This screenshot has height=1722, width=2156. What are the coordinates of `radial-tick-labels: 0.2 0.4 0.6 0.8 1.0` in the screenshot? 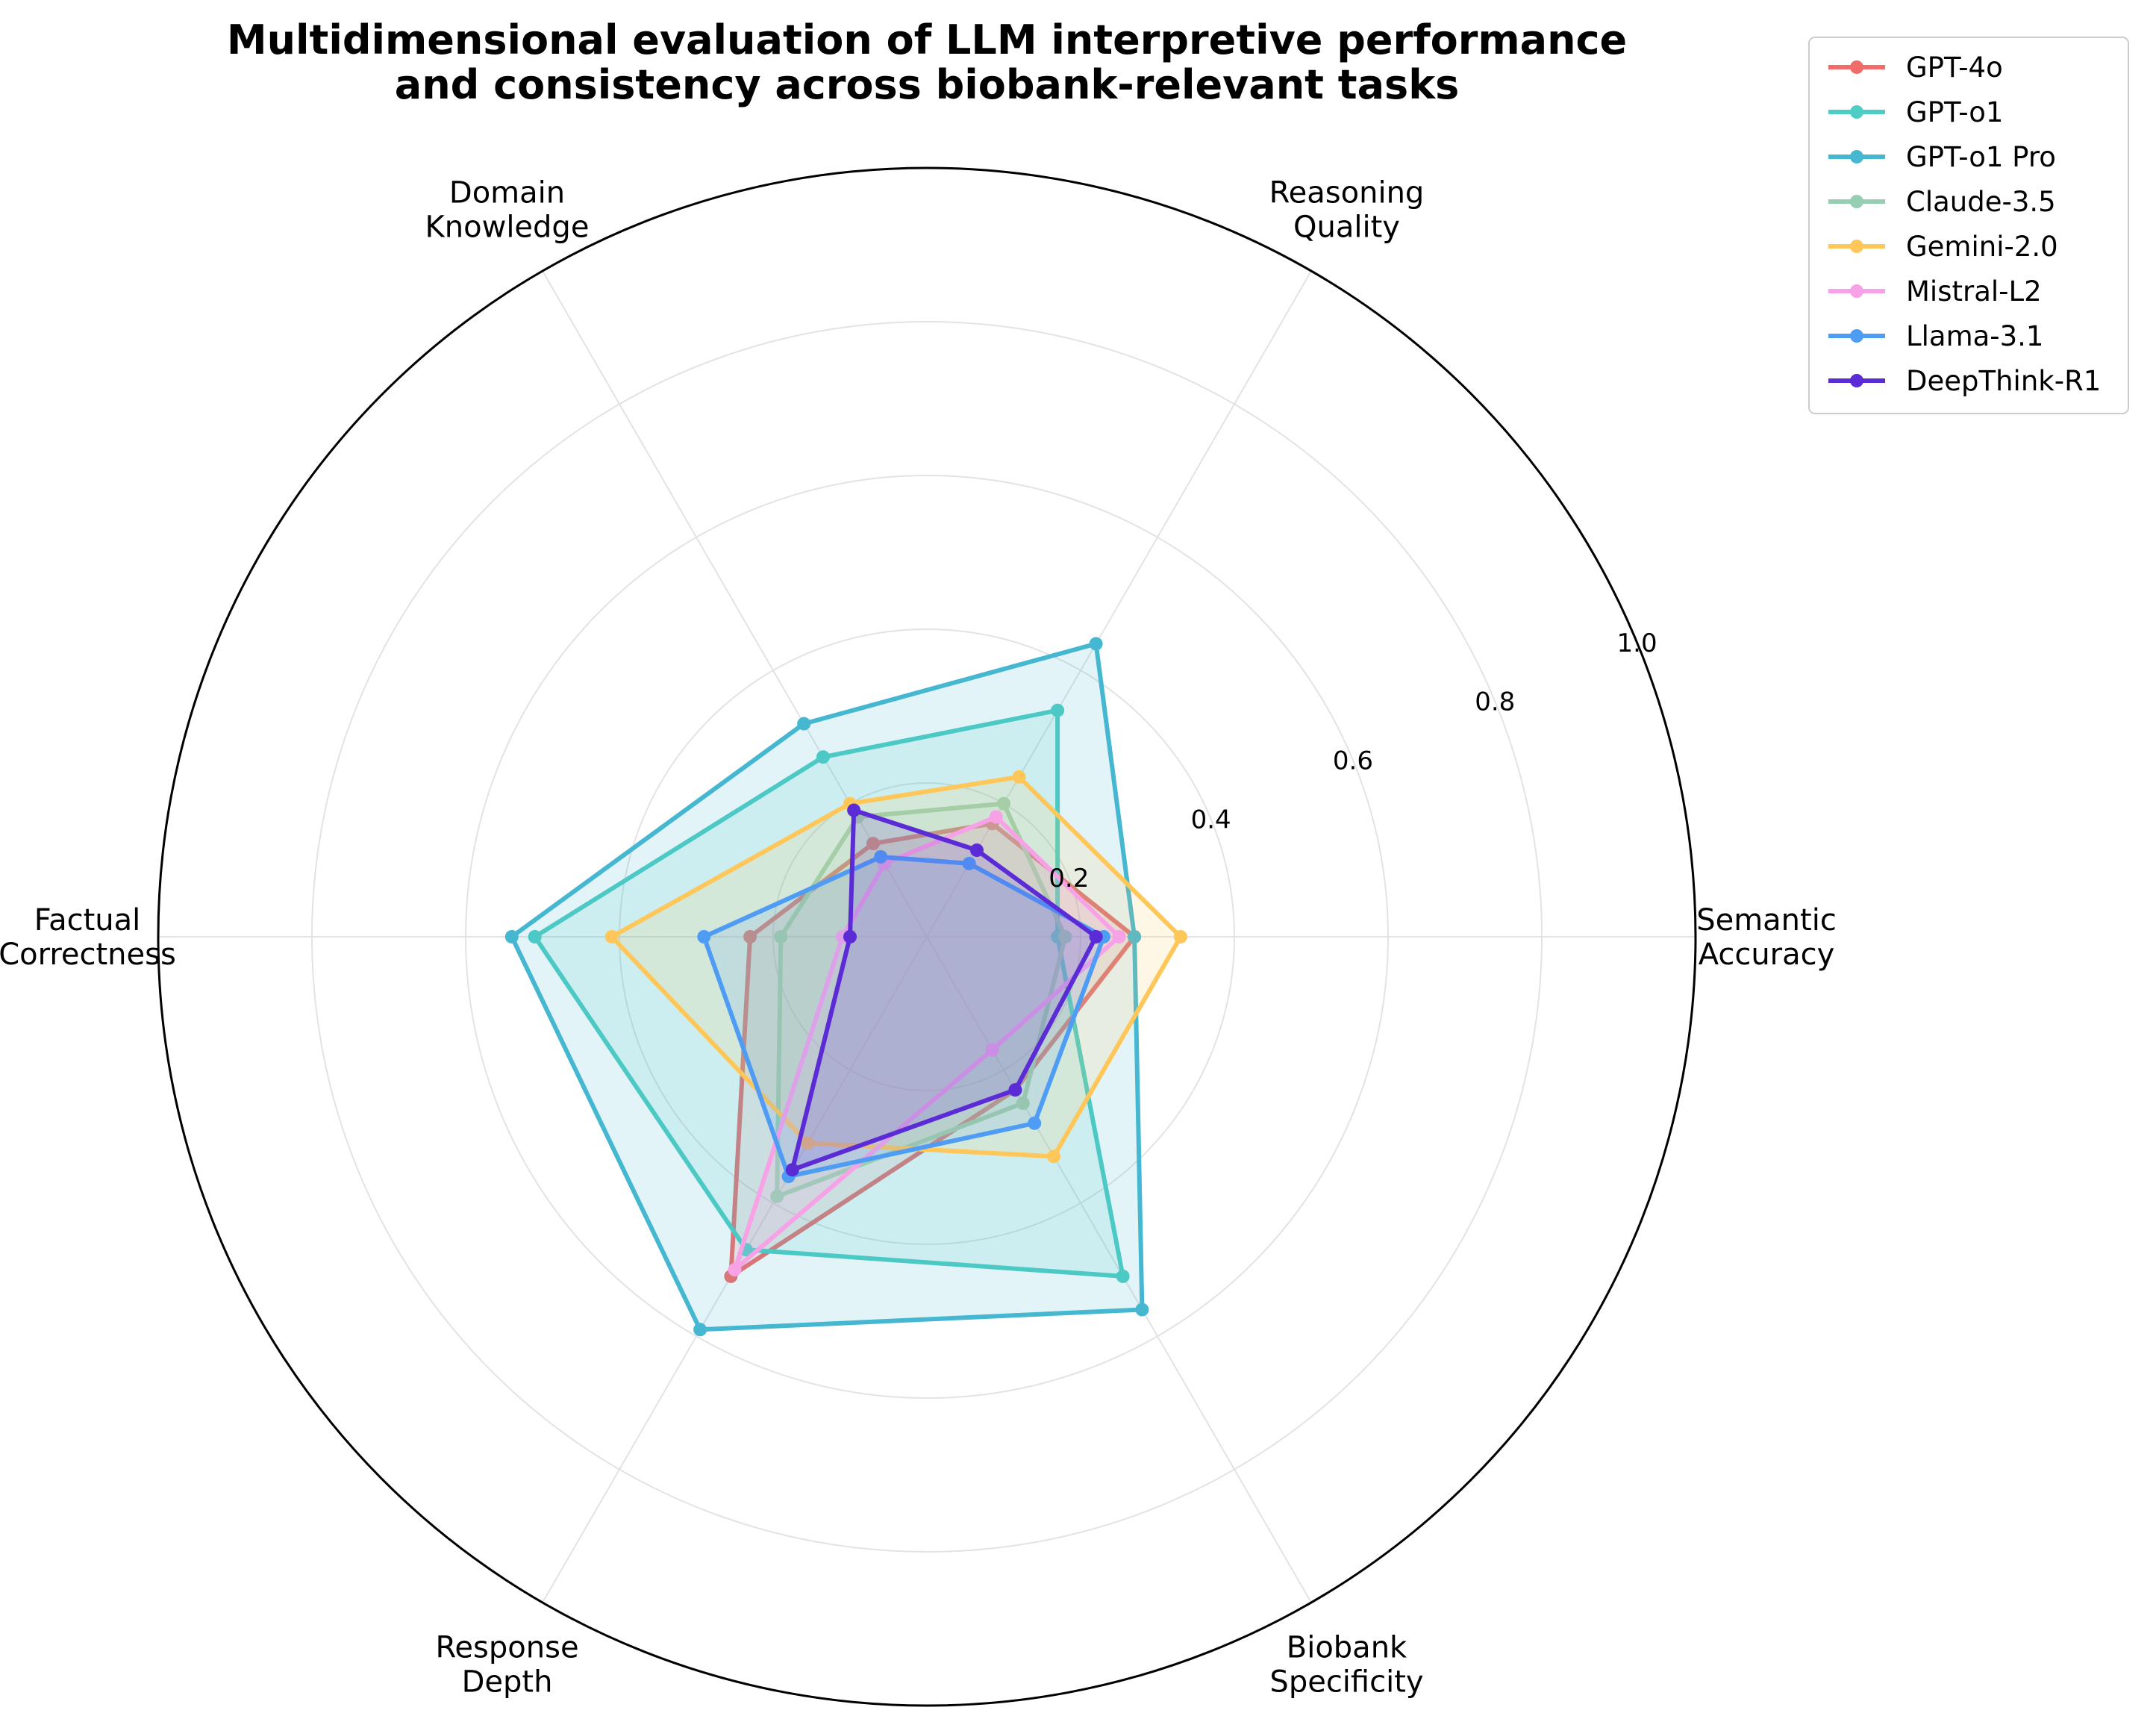 It's located at (1353, 760).